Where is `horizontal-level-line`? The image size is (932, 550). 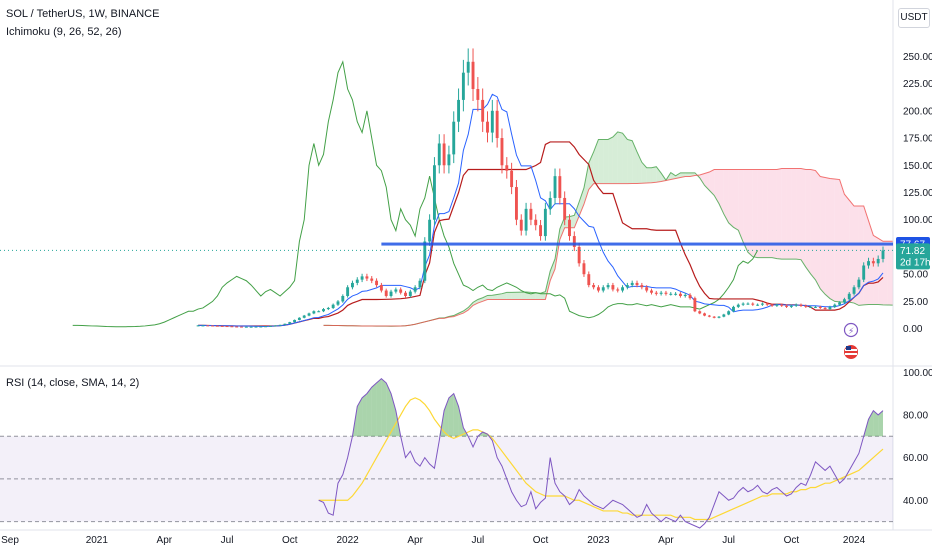
horizontal-level-line is located at coordinates (637, 244).